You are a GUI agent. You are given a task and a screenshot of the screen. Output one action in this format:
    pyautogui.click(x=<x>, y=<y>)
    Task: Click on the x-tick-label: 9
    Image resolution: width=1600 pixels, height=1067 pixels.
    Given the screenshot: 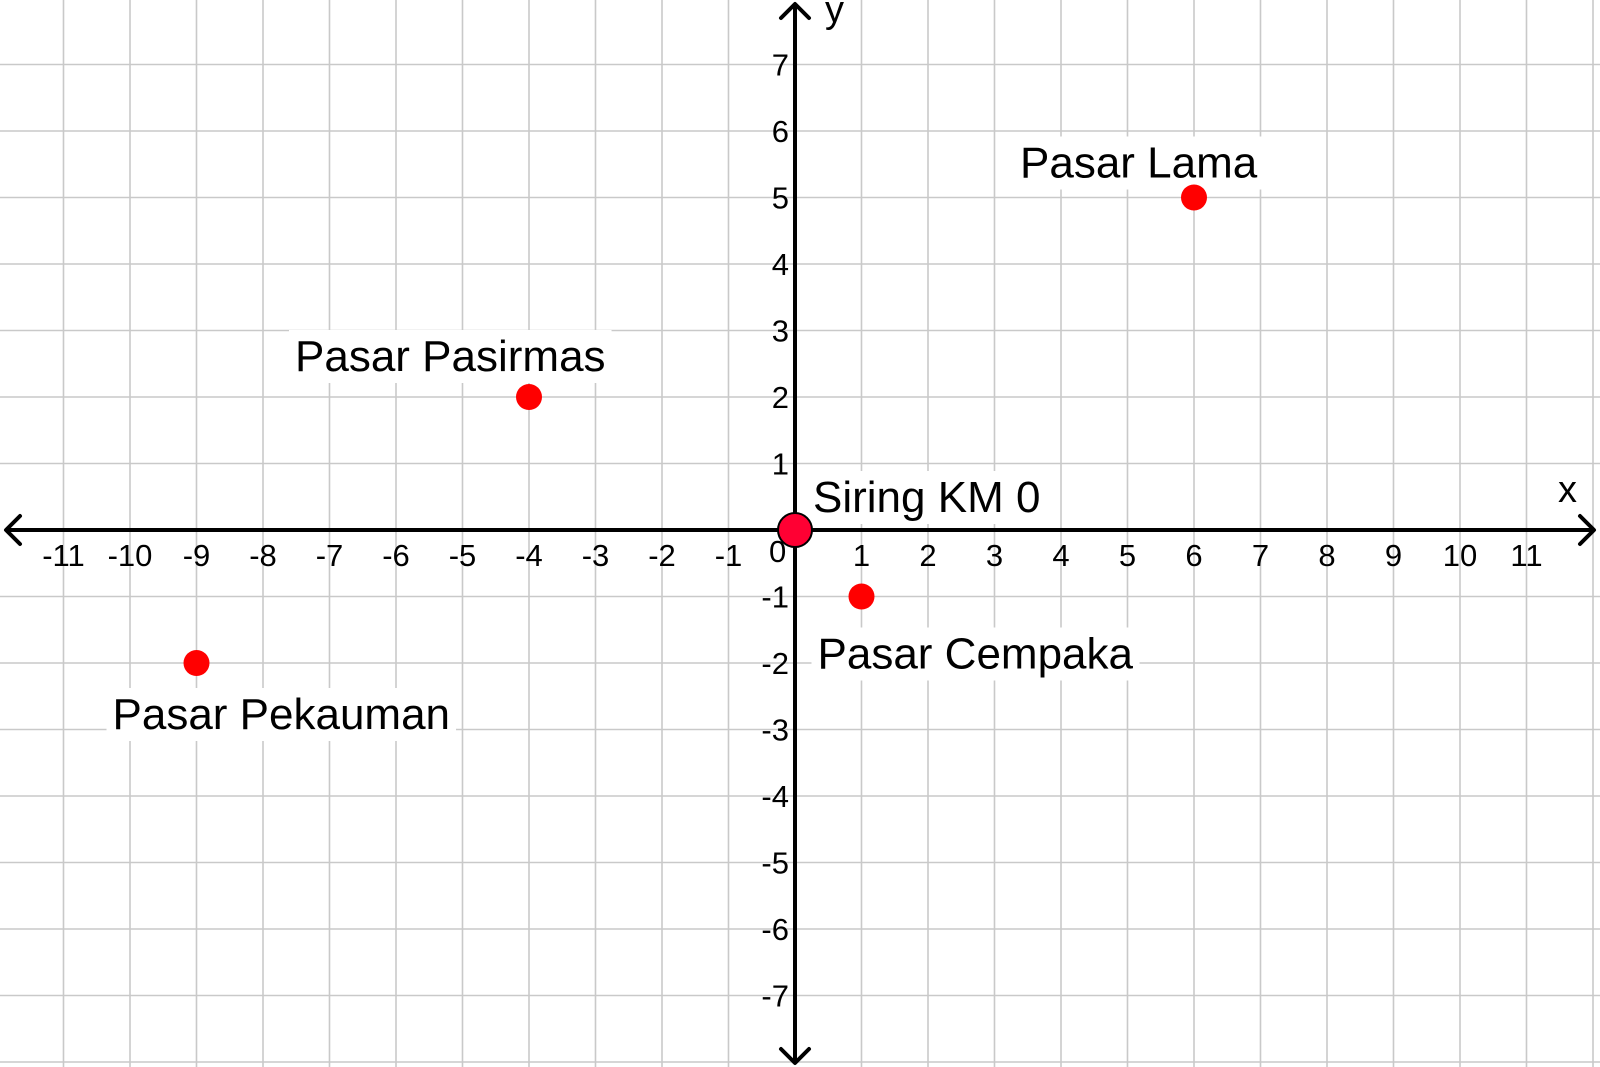 What is the action you would take?
    pyautogui.click(x=1393, y=555)
    